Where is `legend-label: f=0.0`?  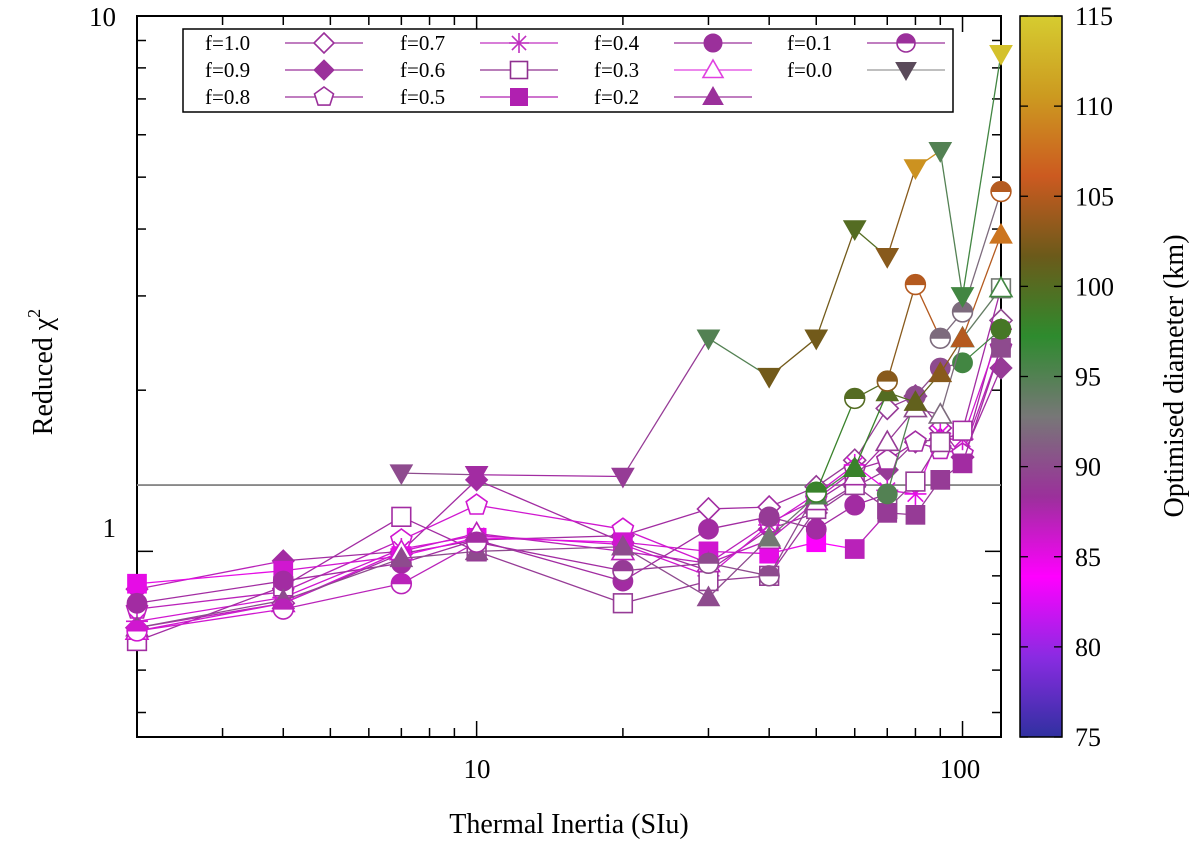 legend-label: f=0.0 is located at coordinates (809, 70).